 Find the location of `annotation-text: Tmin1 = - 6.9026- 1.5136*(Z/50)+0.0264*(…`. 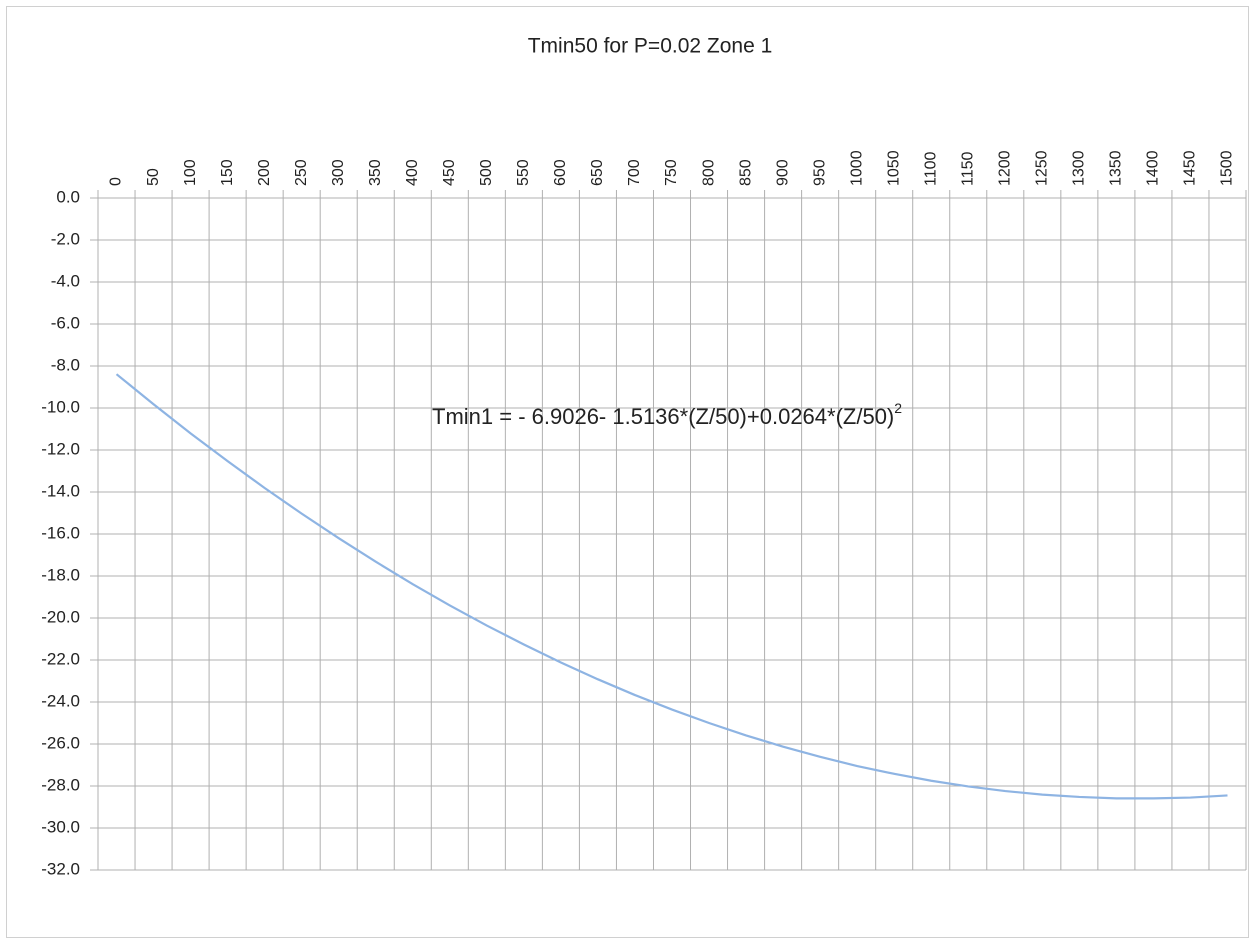

annotation-text: Tmin1 = - 6.9026- 1.5136*(Z/50)+0.0264*(… is located at coordinates (663, 416).